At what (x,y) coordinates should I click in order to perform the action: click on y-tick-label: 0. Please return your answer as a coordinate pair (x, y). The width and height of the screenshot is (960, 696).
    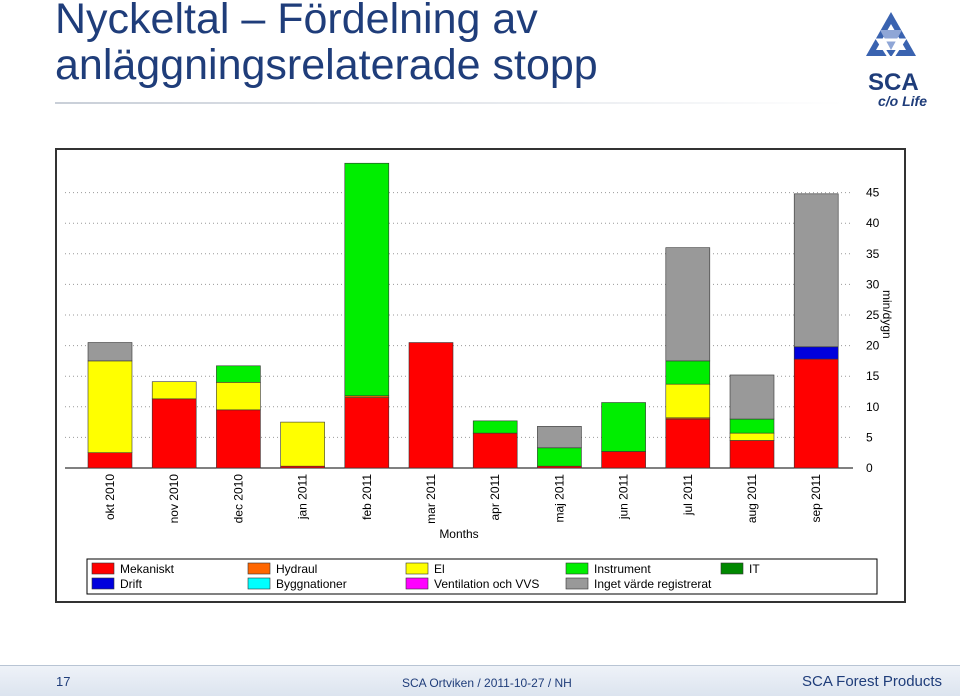
    Looking at the image, I should click on (869, 468).